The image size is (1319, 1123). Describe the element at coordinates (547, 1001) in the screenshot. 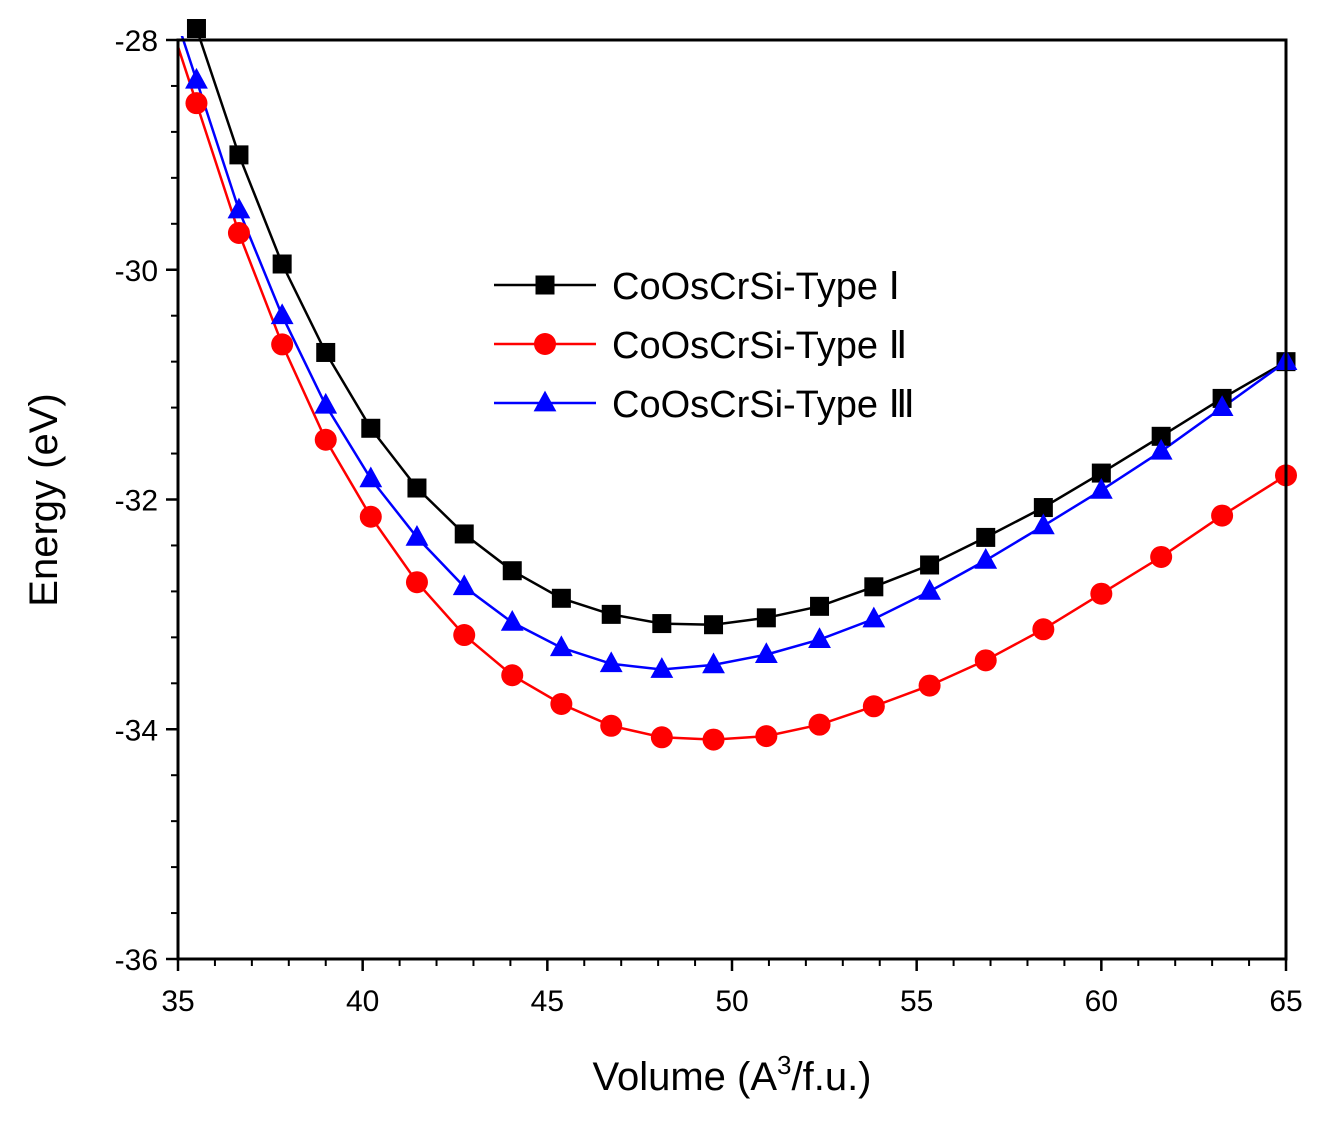

I see `x-tick-label: 45` at that location.